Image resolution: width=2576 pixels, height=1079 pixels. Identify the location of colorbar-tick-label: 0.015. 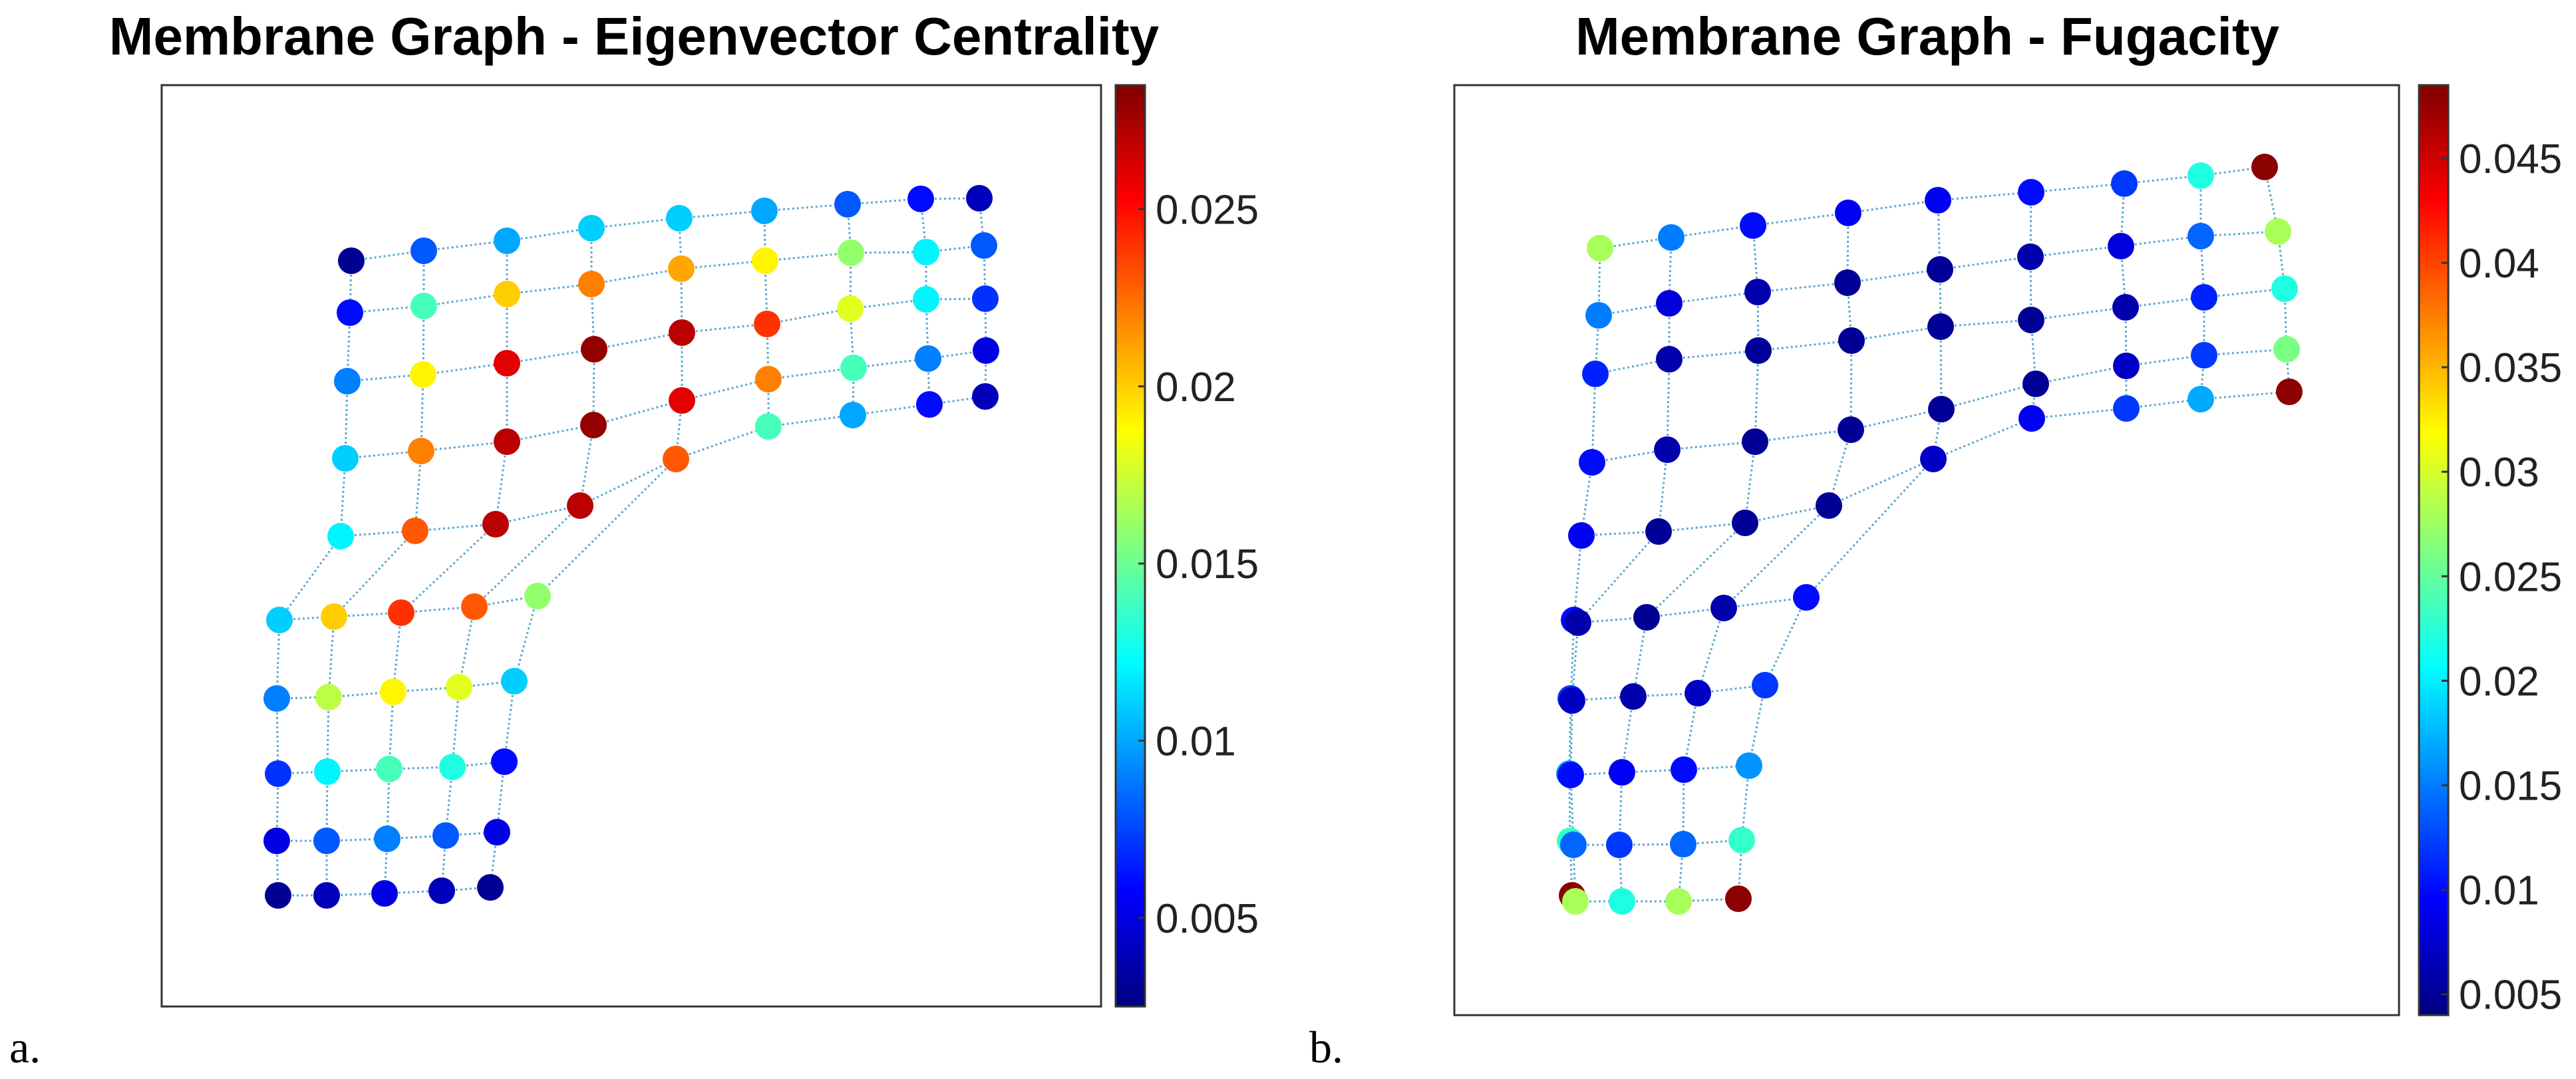
(1207, 564).